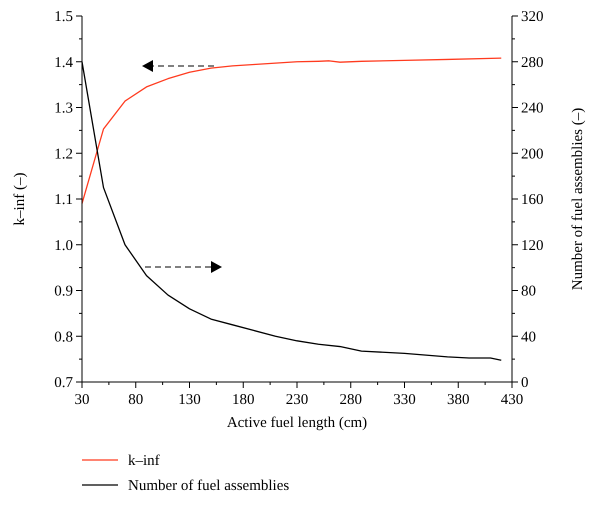 Image resolution: width=594 pixels, height=522 pixels. What do you see at coordinates (351, 400) in the screenshot?
I see `x-tick-label: 280` at bounding box center [351, 400].